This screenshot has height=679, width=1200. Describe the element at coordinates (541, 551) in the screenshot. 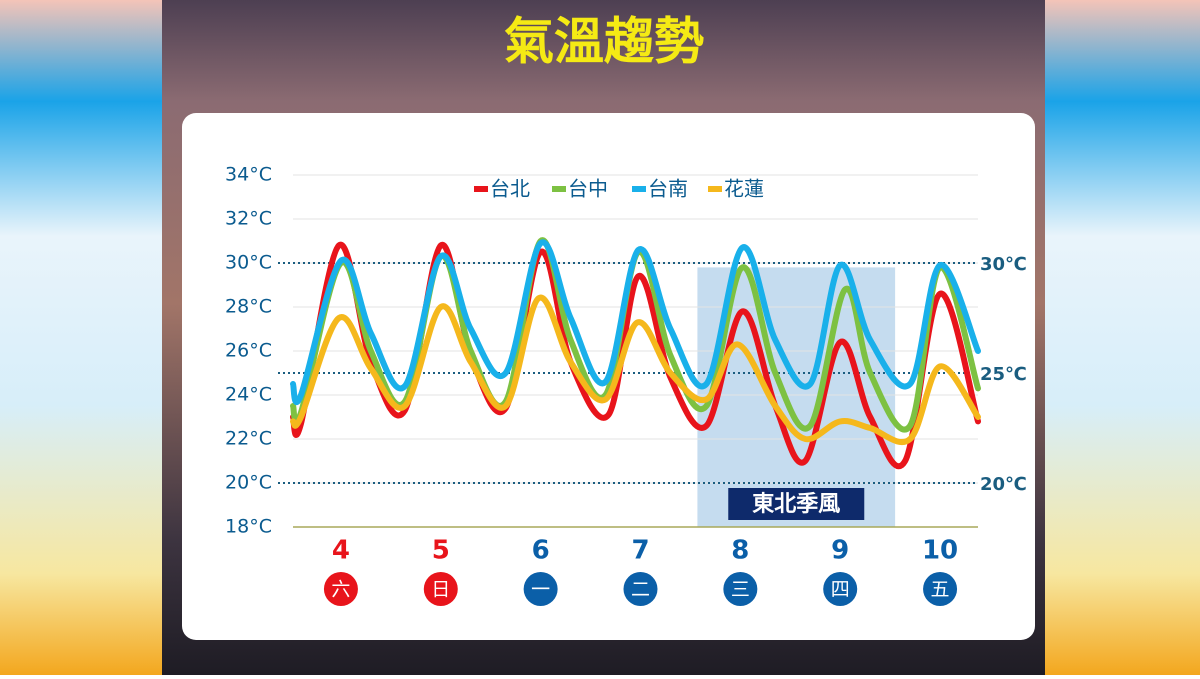

I see `x-tick-label: 6` at that location.